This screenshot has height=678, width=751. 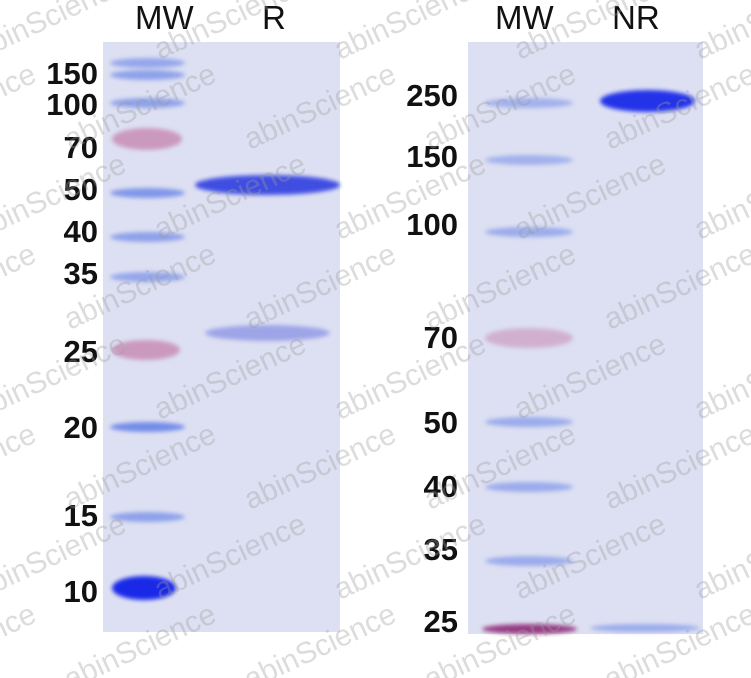 What do you see at coordinates (80, 591) in the screenshot?
I see `mw-label-10: 10` at bounding box center [80, 591].